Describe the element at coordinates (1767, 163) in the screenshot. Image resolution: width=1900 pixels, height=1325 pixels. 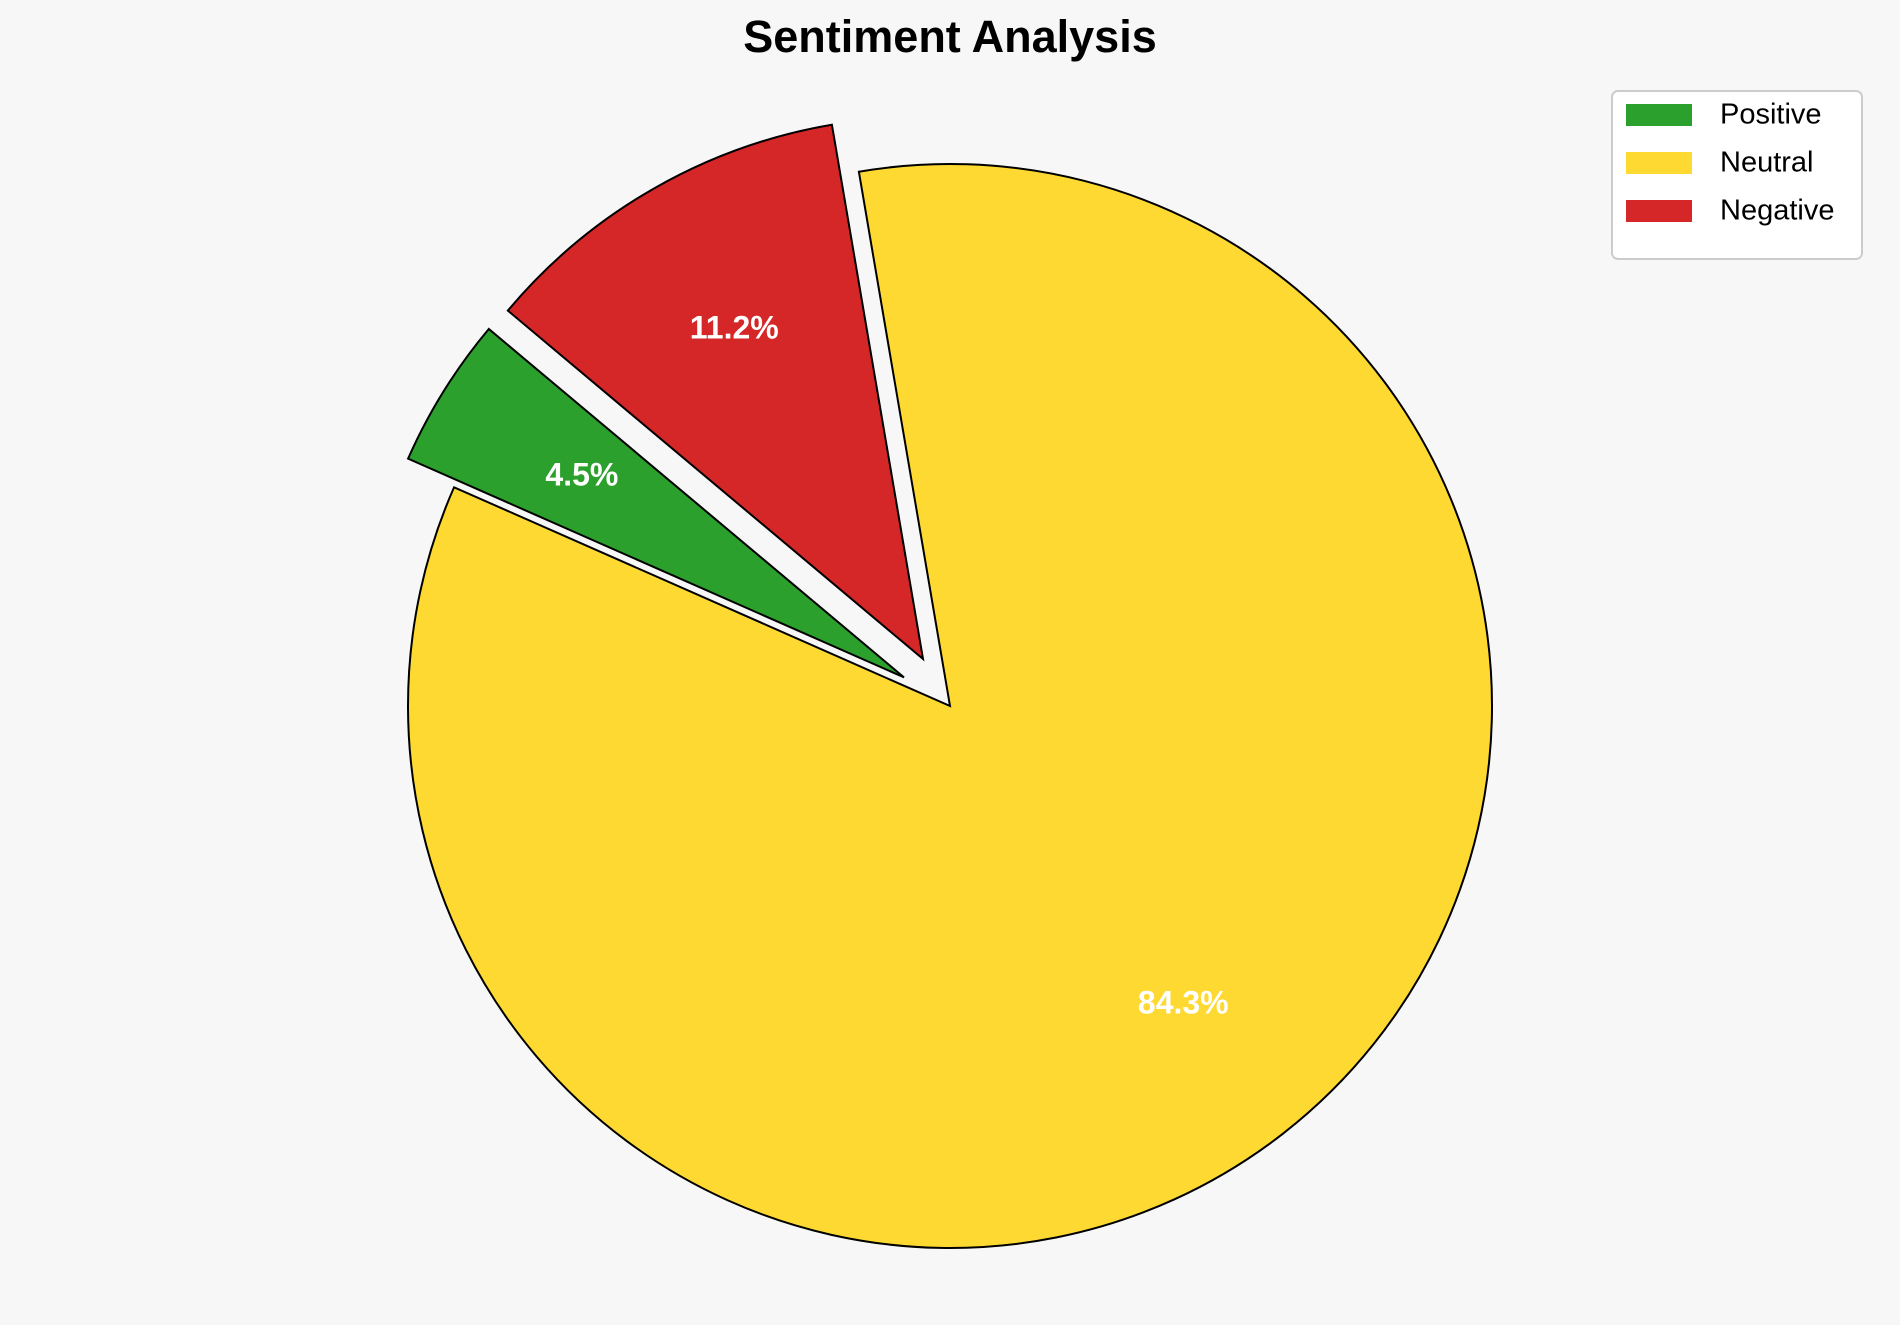
I see `legend-label: Neutral` at that location.